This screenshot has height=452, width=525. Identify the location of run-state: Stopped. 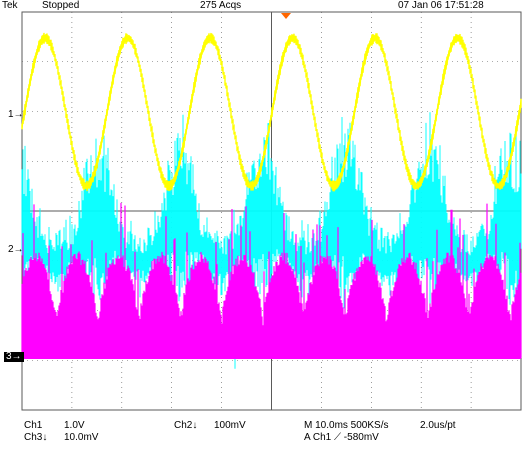
(61, 5).